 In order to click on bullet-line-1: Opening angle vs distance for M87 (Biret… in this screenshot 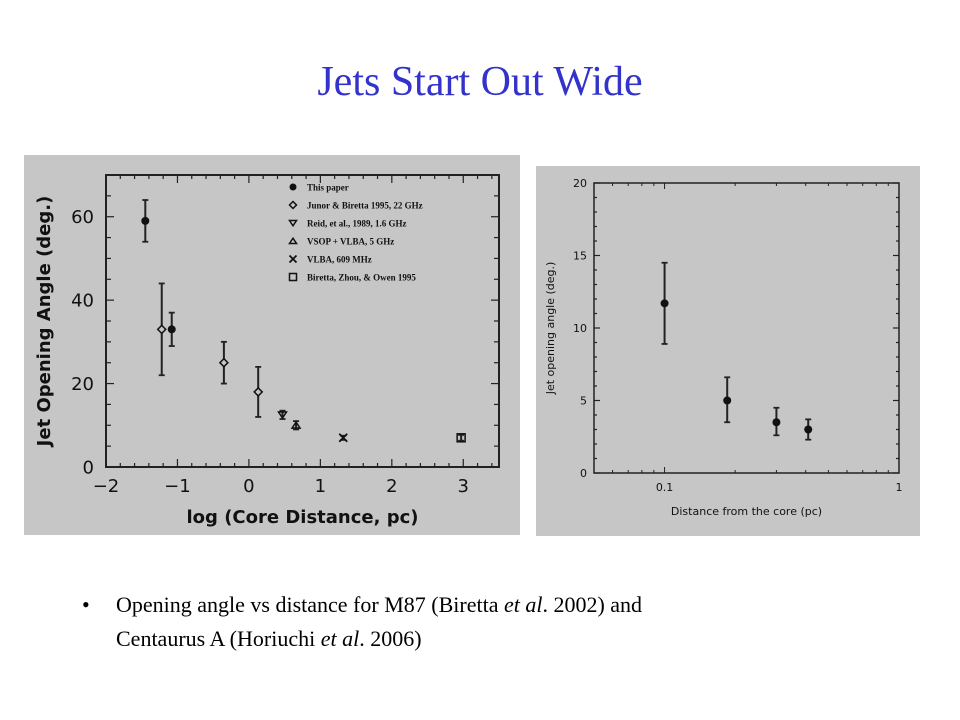, I will do `click(379, 604)`.